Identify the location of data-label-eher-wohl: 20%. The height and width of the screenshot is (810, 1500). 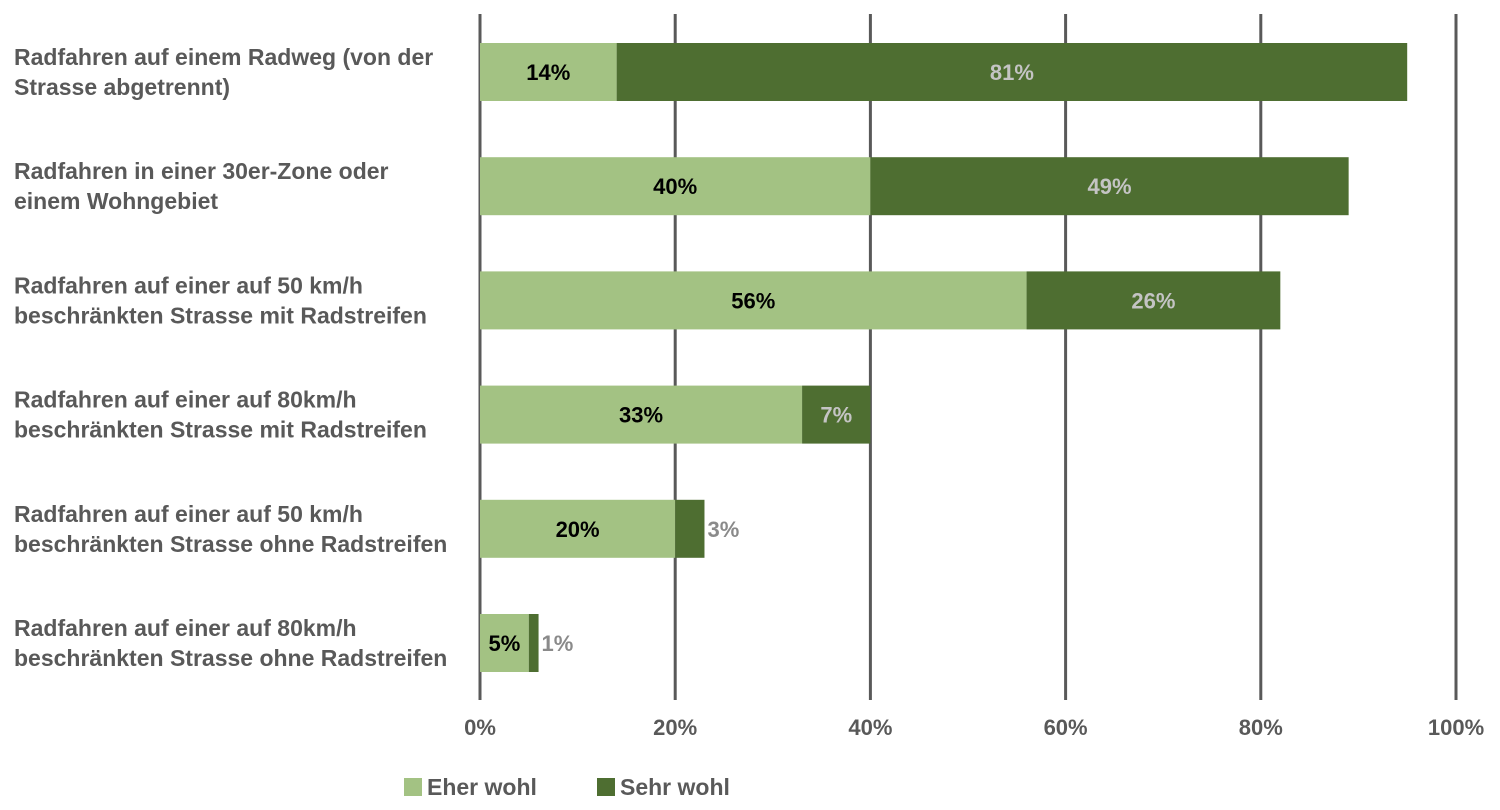
(578, 529).